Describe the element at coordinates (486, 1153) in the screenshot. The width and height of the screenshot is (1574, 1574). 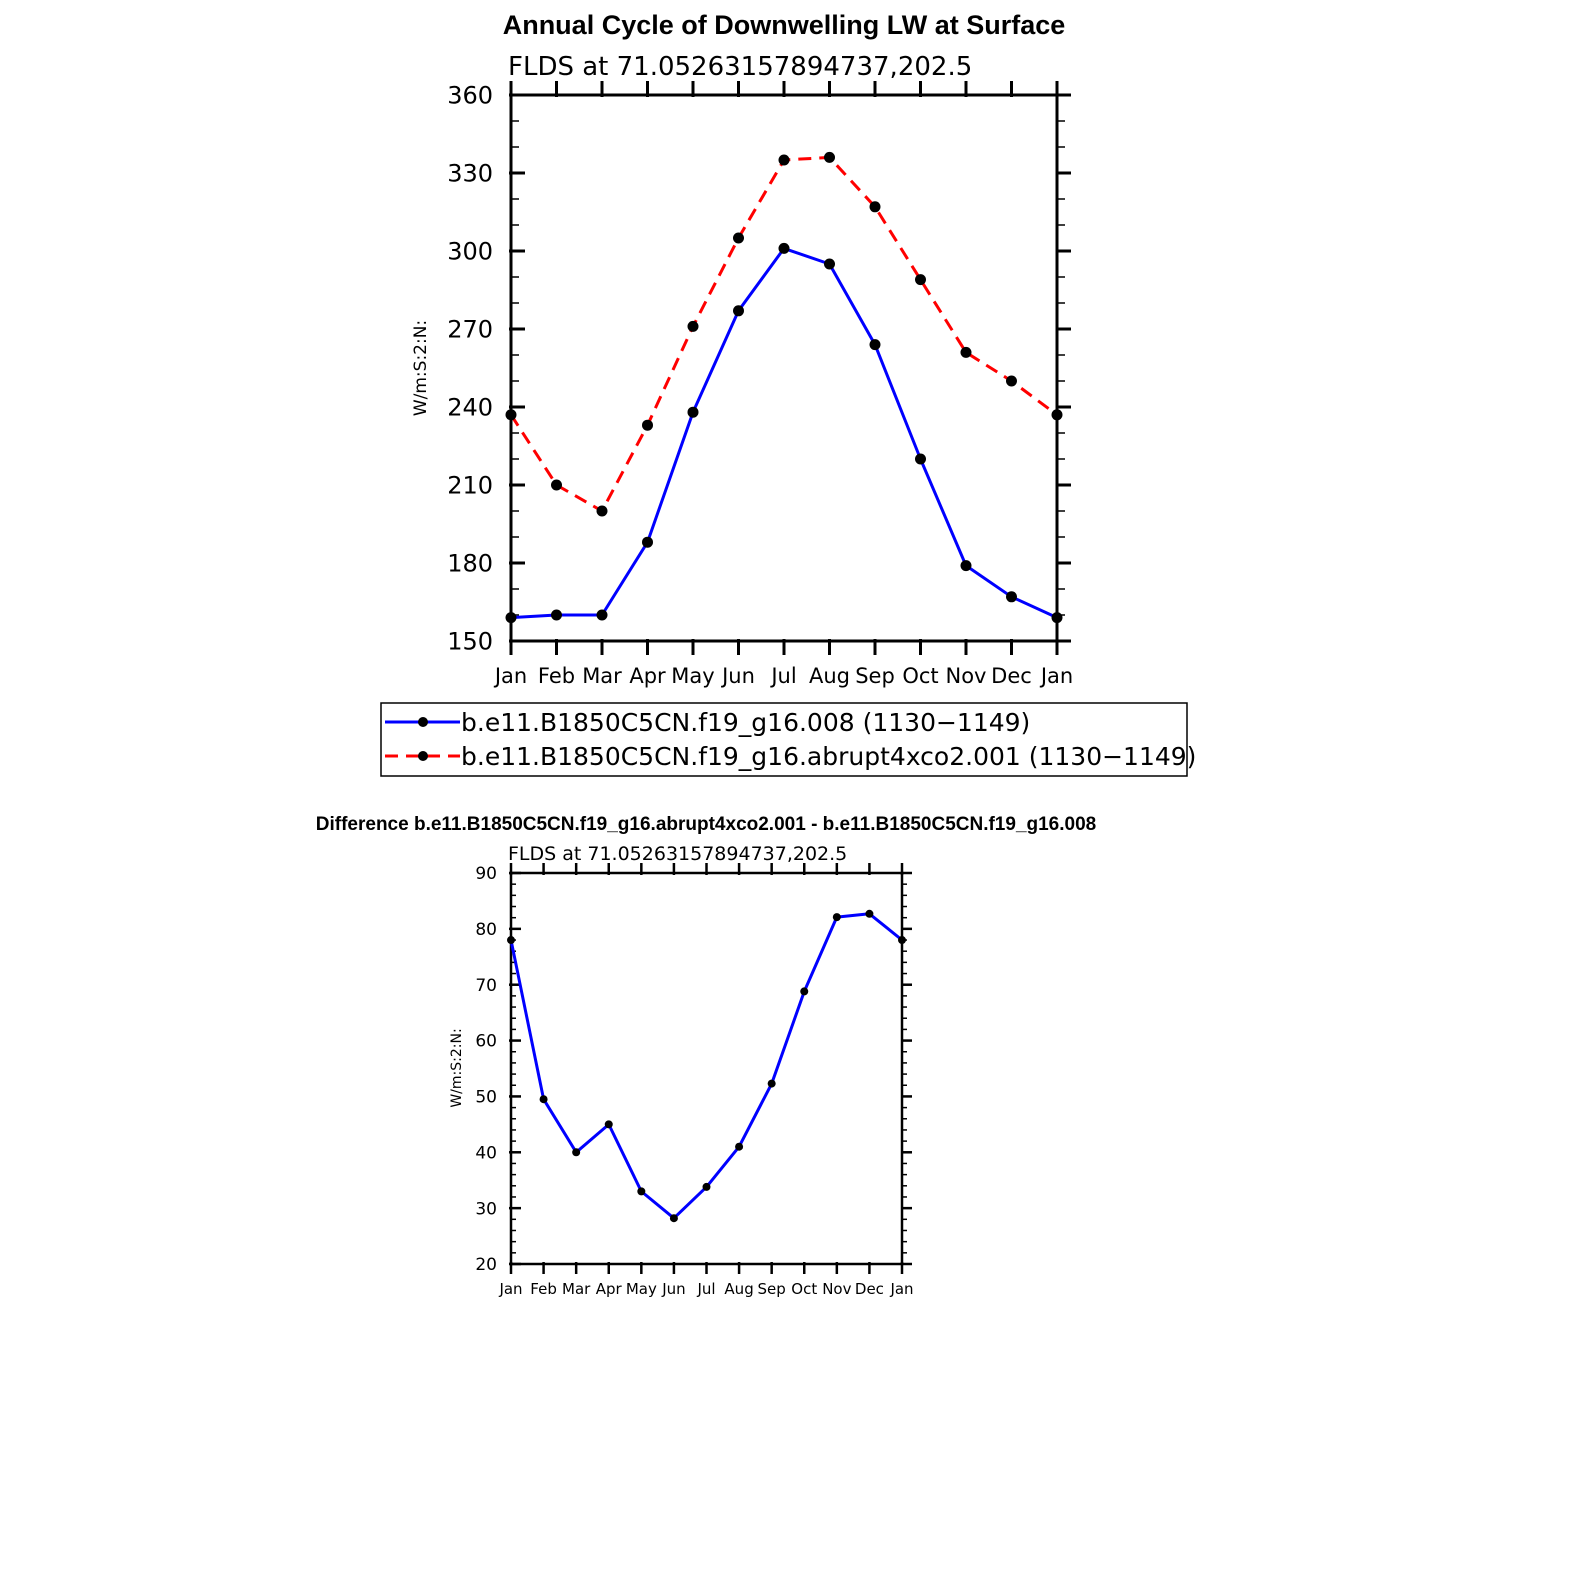
I see `y-tick-label: 40` at that location.